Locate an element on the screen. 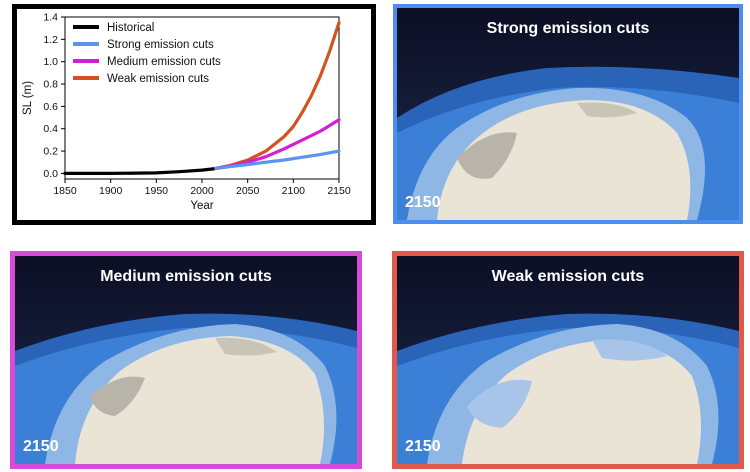  y-tick-label: 0.0 is located at coordinates (50, 174).